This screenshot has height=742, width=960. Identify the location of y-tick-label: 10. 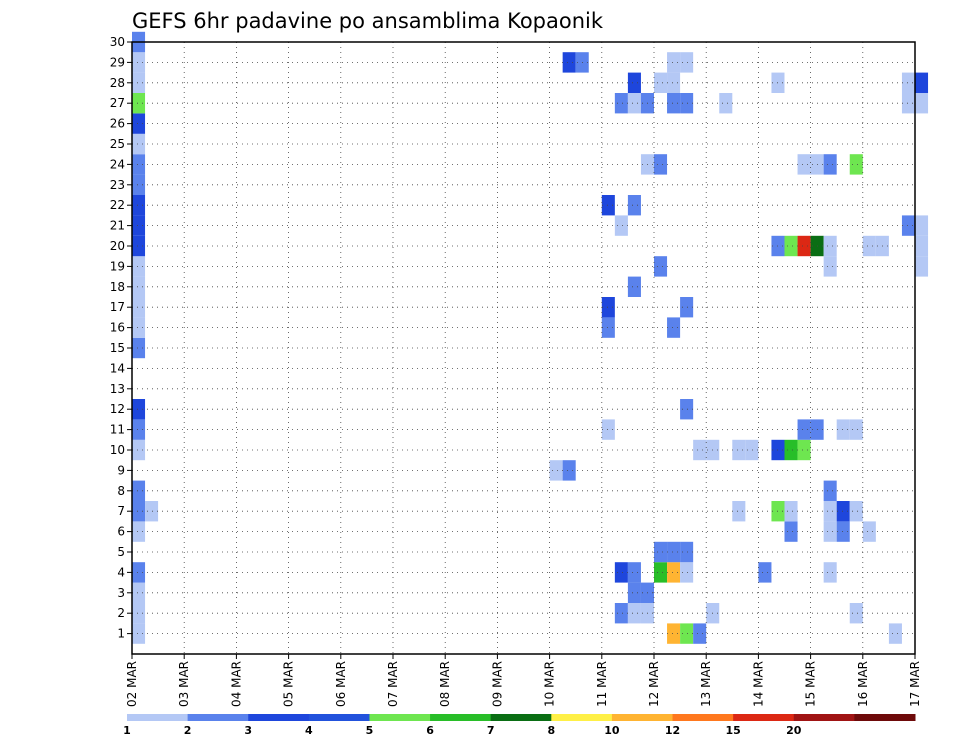
(117, 450).